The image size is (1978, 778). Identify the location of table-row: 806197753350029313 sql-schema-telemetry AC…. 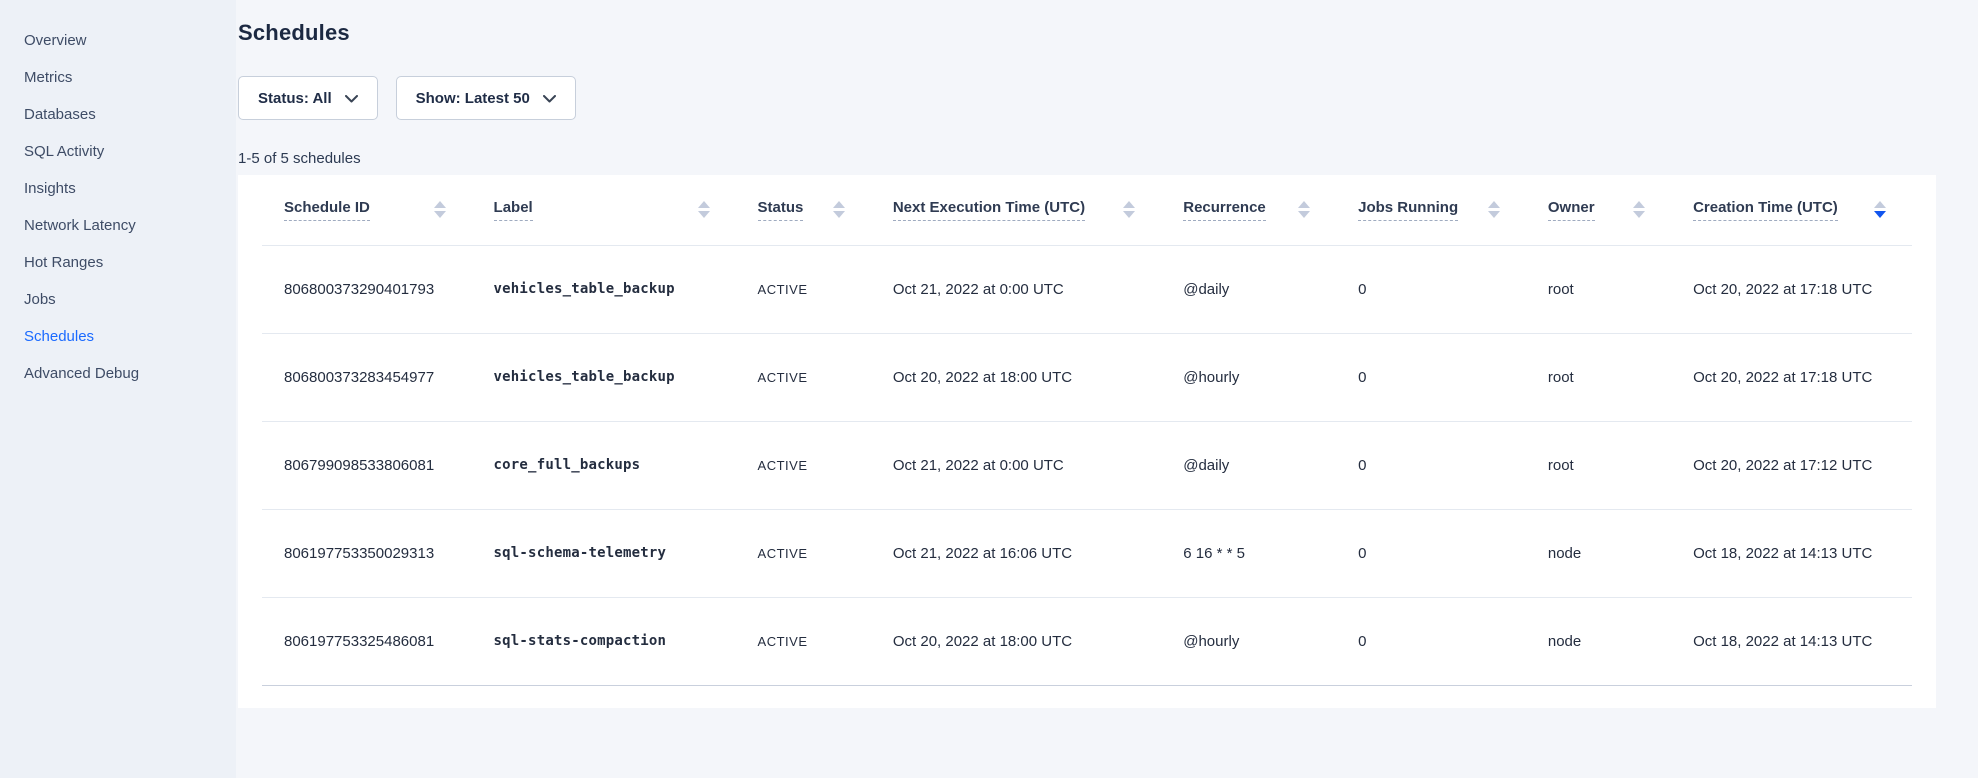
(1087, 553).